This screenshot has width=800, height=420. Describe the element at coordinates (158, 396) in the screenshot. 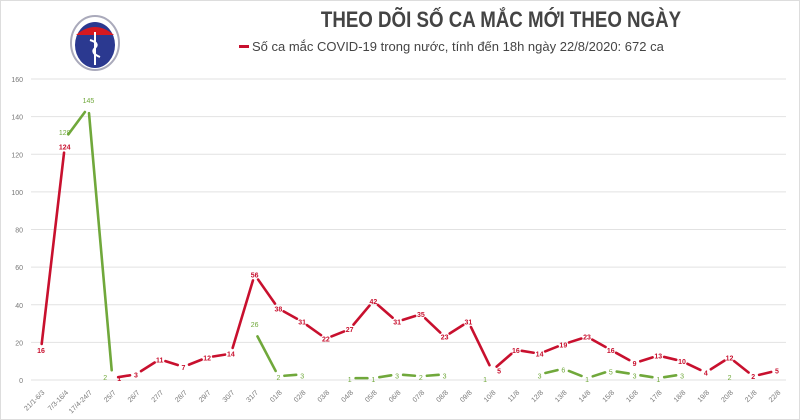

I see `x-tick-label: 27/7` at that location.